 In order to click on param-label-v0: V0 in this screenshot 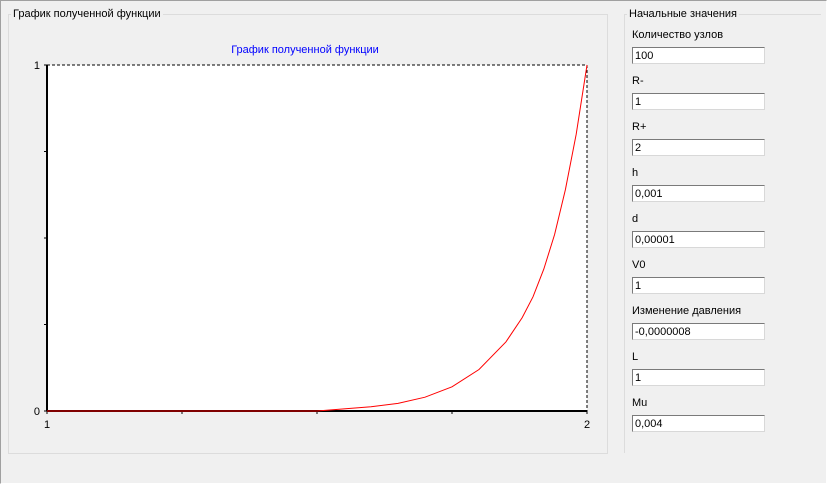, I will do `click(639, 265)`.